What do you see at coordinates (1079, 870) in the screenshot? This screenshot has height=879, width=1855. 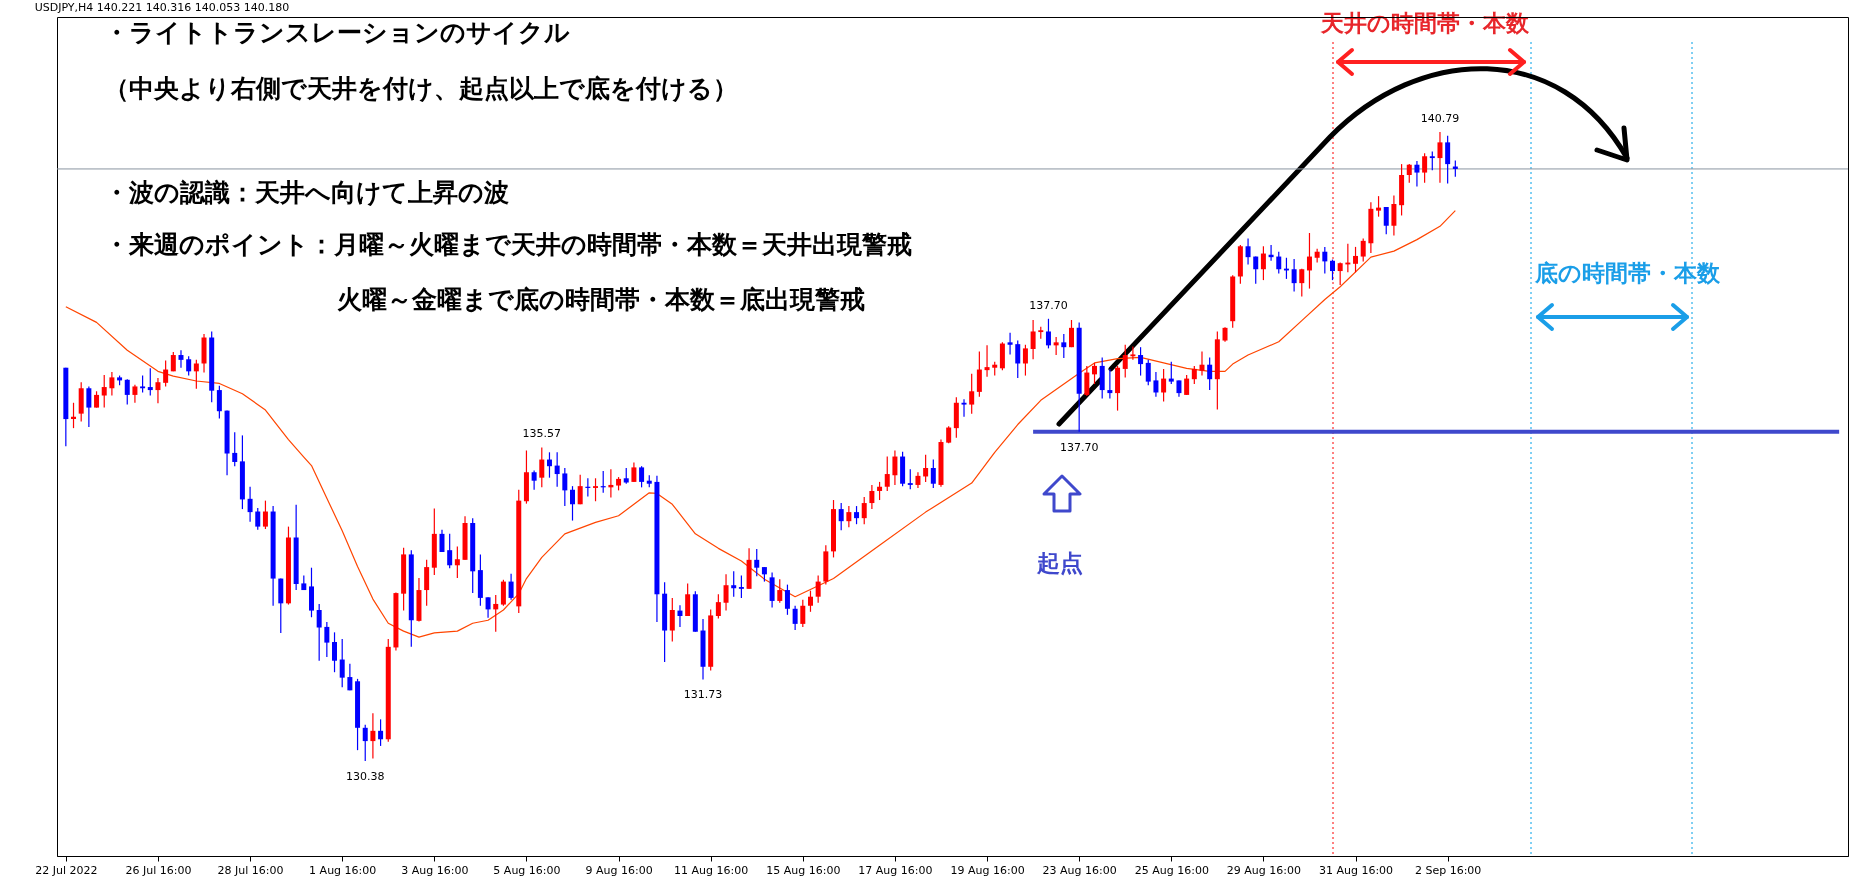 I see `x-tick-label: 23 Aug 16:00` at bounding box center [1079, 870].